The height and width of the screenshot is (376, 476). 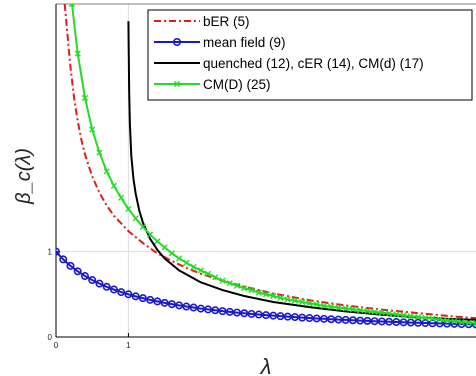 I want to click on legend-label-0: bER (5), so click(x=226, y=21).